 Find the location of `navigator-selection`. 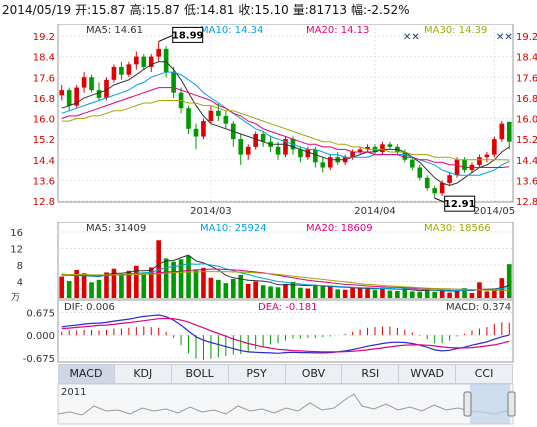

navigator-selection is located at coordinates (490, 404).